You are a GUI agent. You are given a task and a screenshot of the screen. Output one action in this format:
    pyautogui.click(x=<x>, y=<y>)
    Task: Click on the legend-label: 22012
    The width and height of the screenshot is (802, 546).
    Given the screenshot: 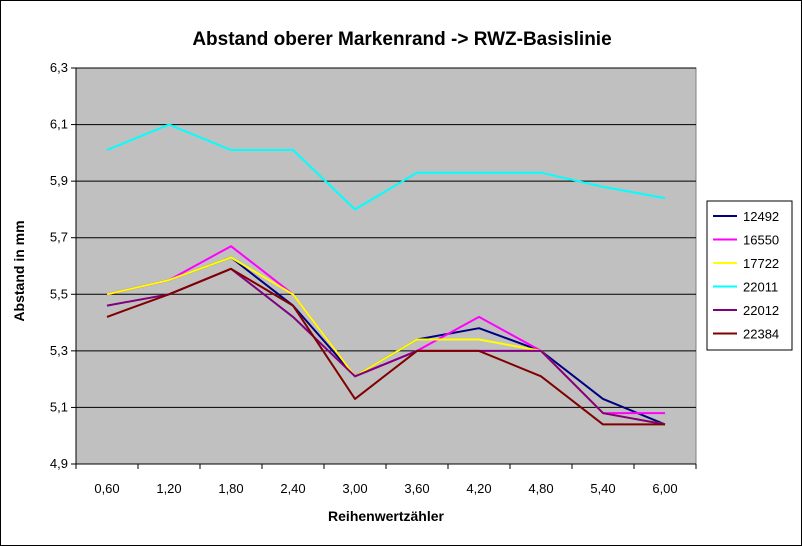 What is the action you would take?
    pyautogui.click(x=761, y=310)
    